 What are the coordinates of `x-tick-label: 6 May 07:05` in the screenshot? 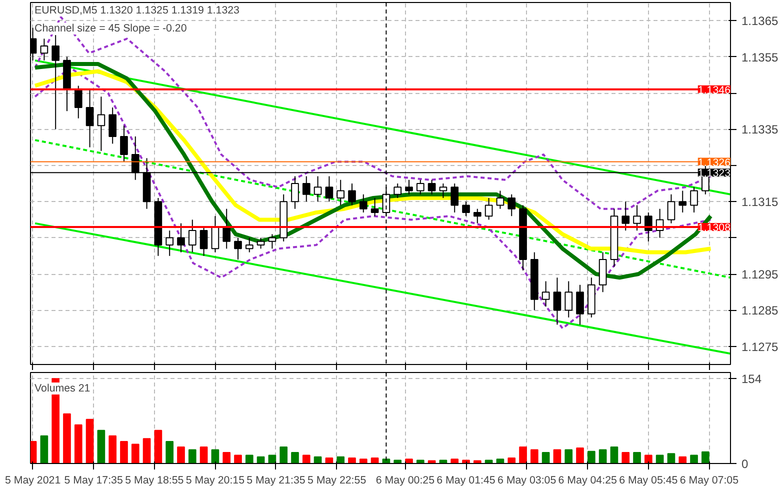 It's located at (709, 480).